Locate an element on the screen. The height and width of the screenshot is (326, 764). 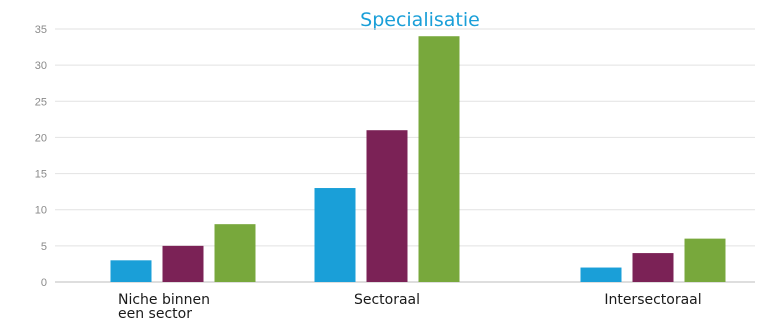
y-tick-label: 35 is located at coordinates (41, 30).